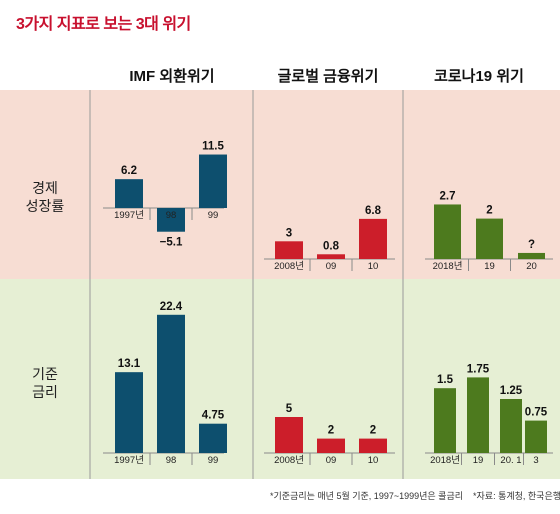 The width and height of the screenshot is (560, 514). I want to click on tick-label-3-0: 1997년, so click(129, 460).